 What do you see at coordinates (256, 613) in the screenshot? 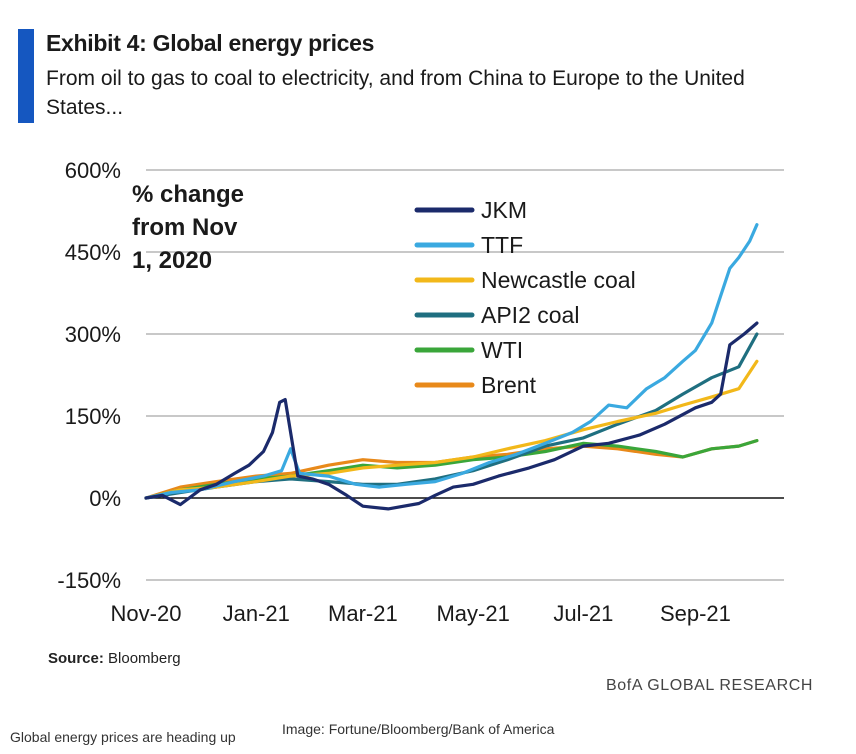
I see `x-tick-label: Jan-21` at bounding box center [256, 613].